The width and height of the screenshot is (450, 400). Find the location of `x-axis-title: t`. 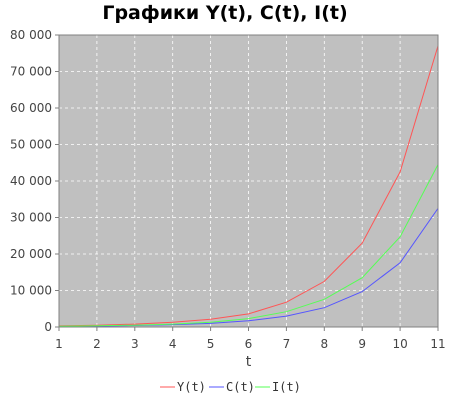

x-axis-title: t is located at coordinates (249, 362).